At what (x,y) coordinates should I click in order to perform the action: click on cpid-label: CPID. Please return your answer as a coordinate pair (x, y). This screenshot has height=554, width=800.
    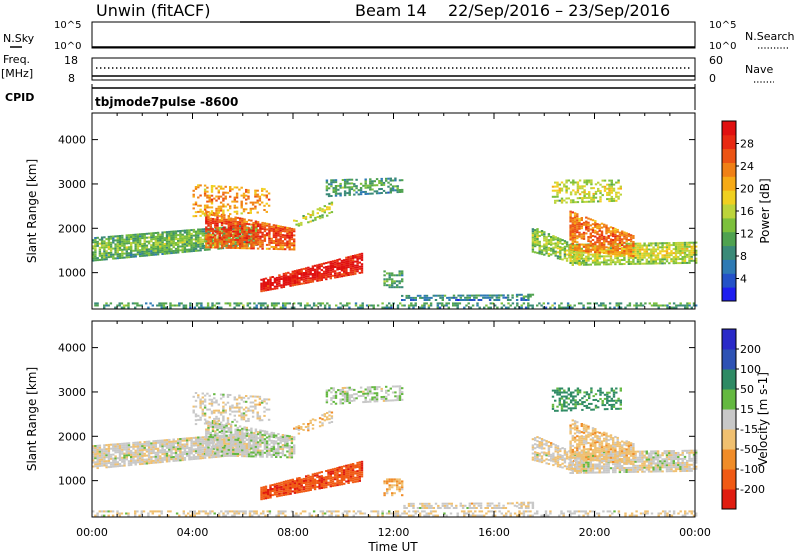
    Looking at the image, I should click on (19, 97).